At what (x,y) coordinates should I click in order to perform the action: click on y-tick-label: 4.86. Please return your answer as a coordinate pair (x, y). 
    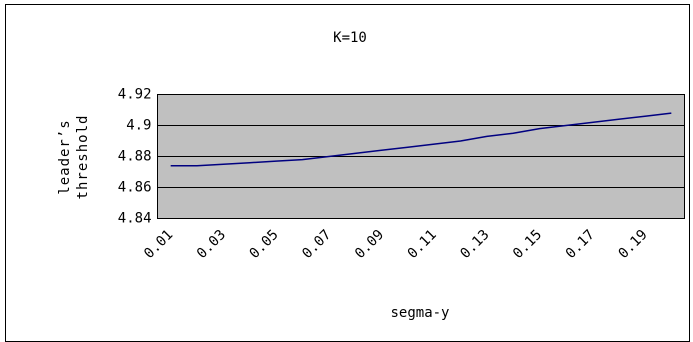
    Looking at the image, I should click on (135, 188).